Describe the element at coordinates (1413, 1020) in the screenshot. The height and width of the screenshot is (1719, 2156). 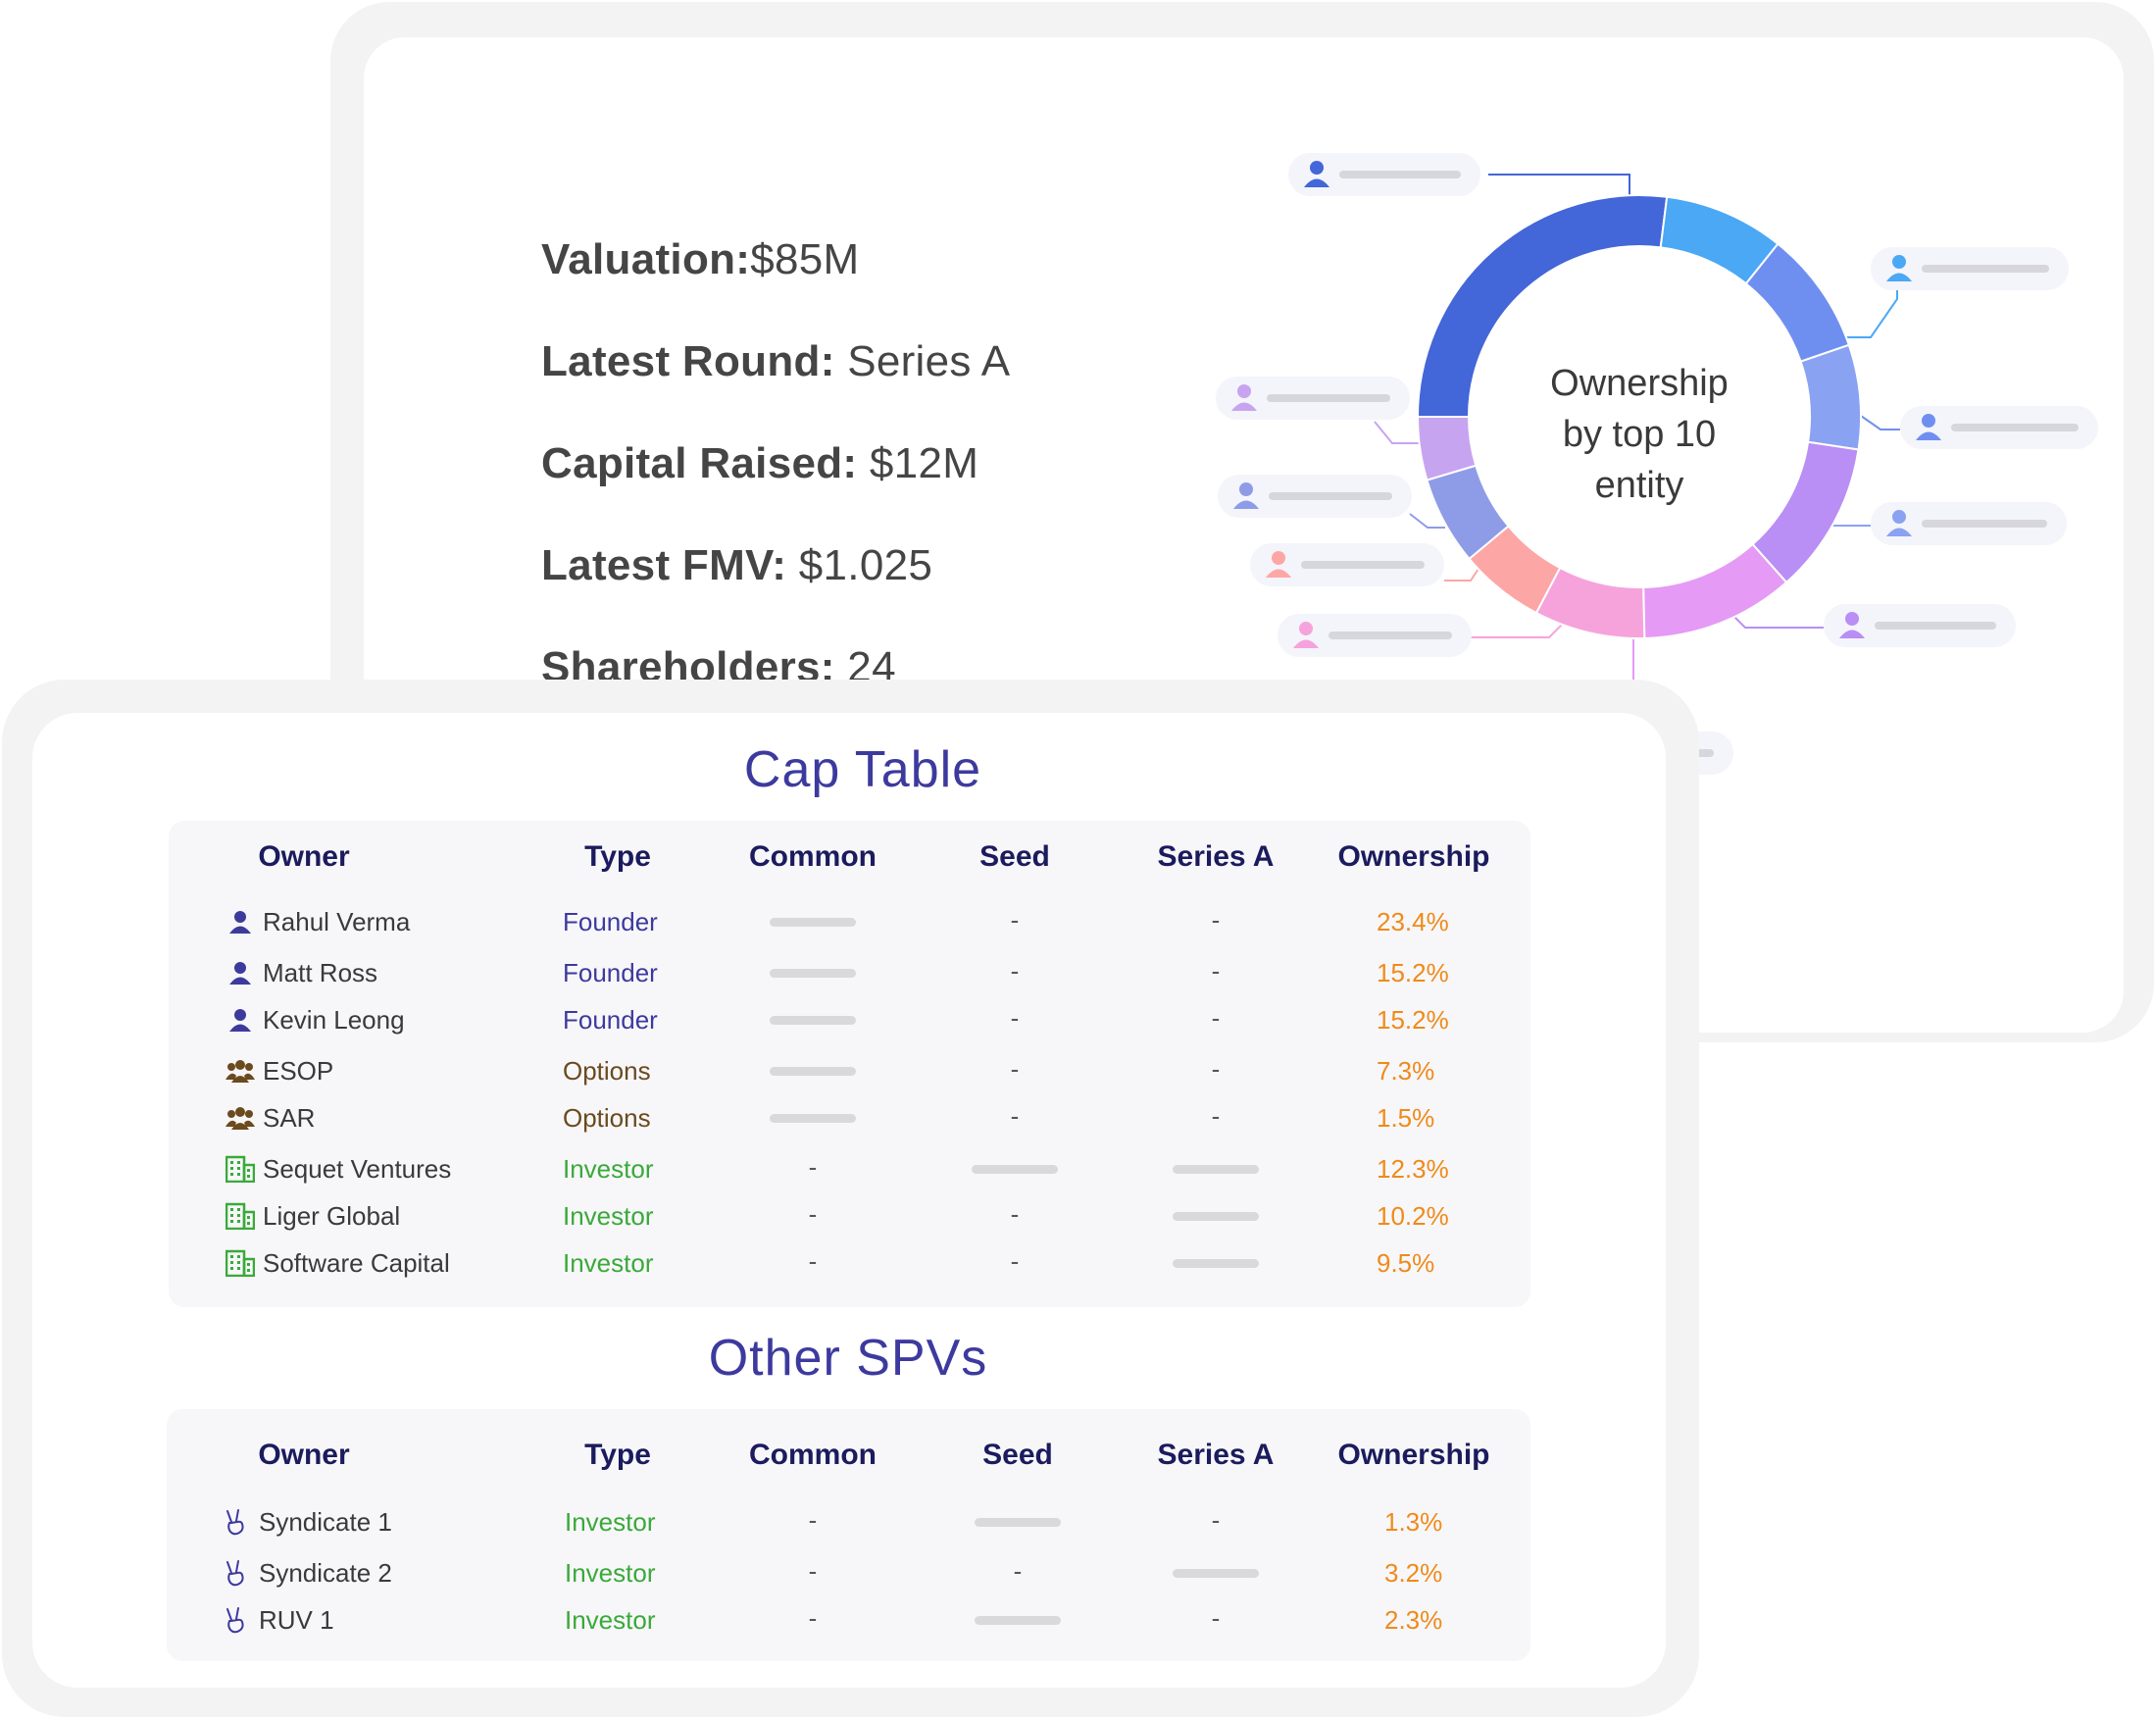
I see `ownership-cell: 15.2%` at that location.